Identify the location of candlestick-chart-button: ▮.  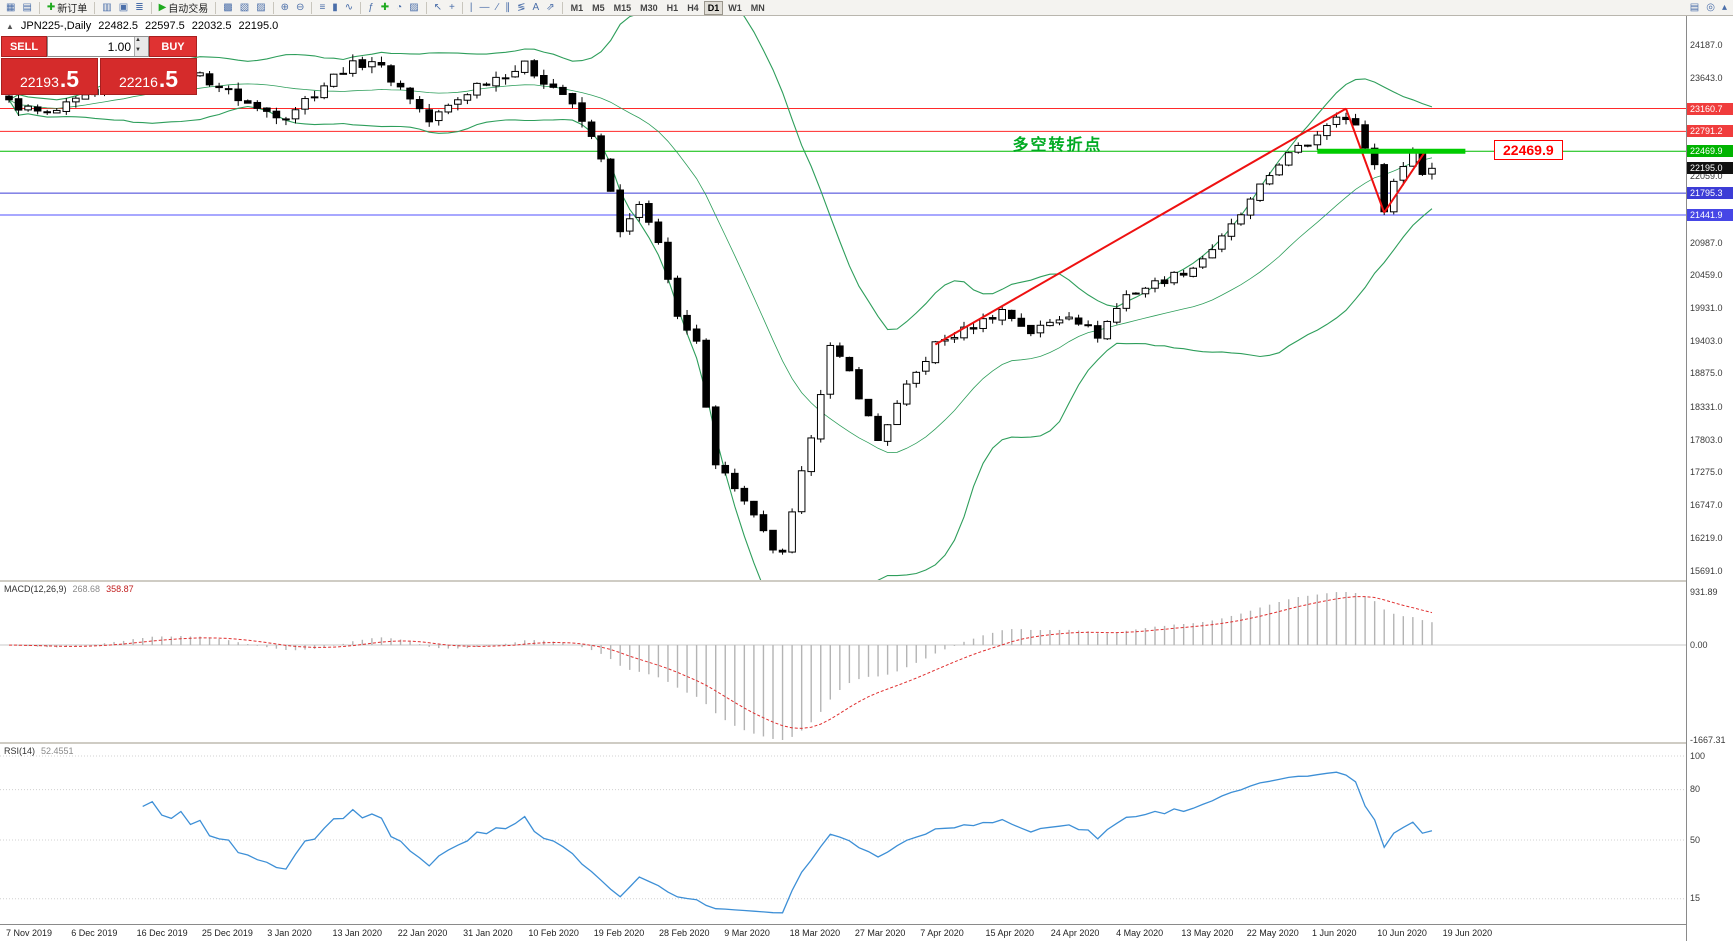
(335, 8).